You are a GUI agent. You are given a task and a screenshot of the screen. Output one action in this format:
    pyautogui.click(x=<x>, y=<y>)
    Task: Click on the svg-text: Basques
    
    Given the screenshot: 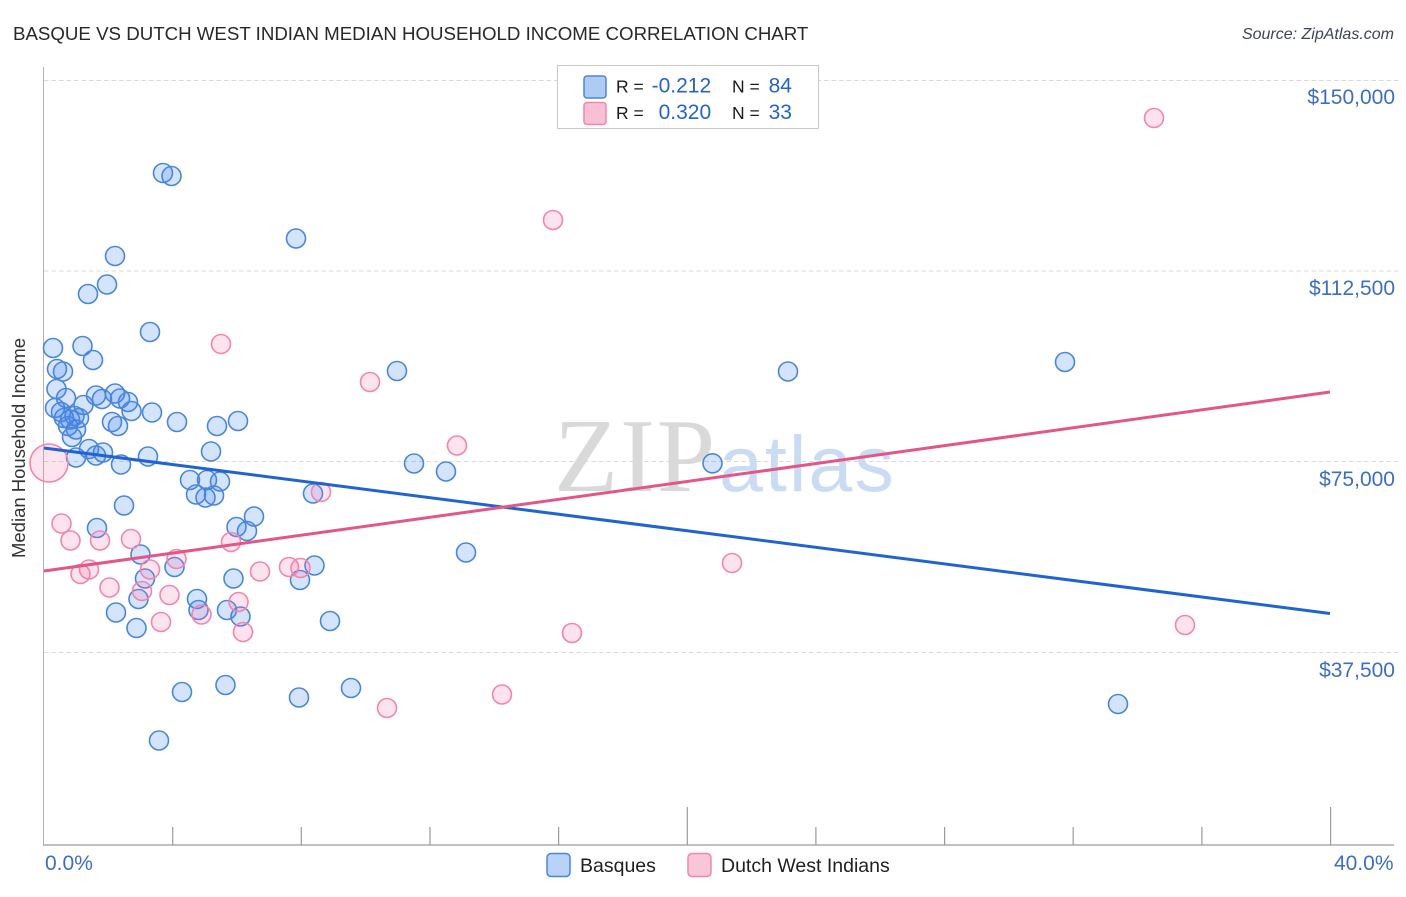 What is the action you would take?
    pyautogui.click(x=618, y=866)
    